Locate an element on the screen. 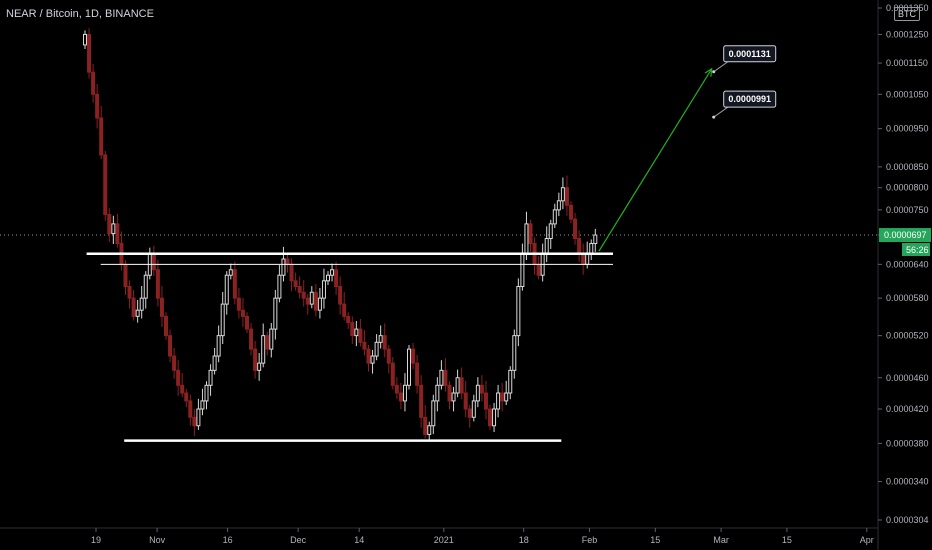 This screenshot has height=550, width=932. callout-label: 0.0000991 is located at coordinates (749, 99).